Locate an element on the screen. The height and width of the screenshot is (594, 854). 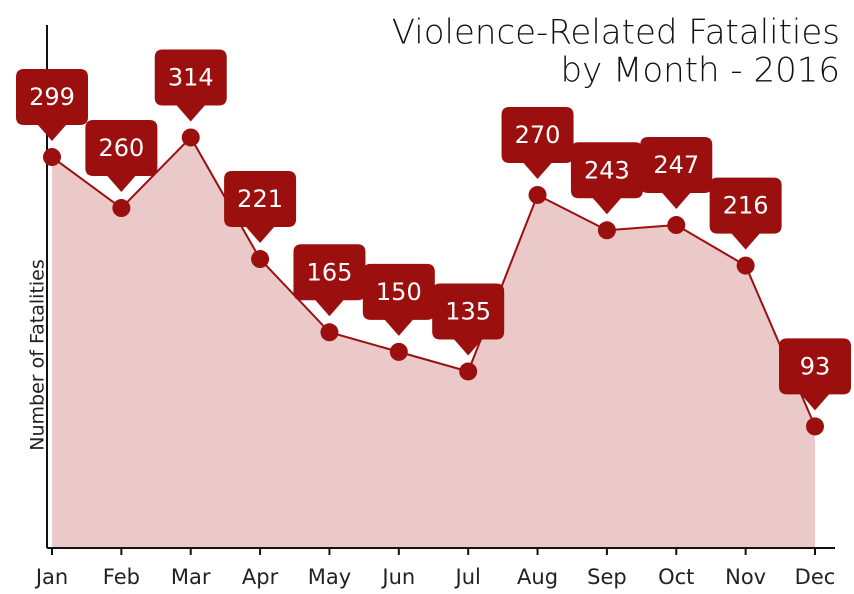
callout: 247 is located at coordinates (676, 173).